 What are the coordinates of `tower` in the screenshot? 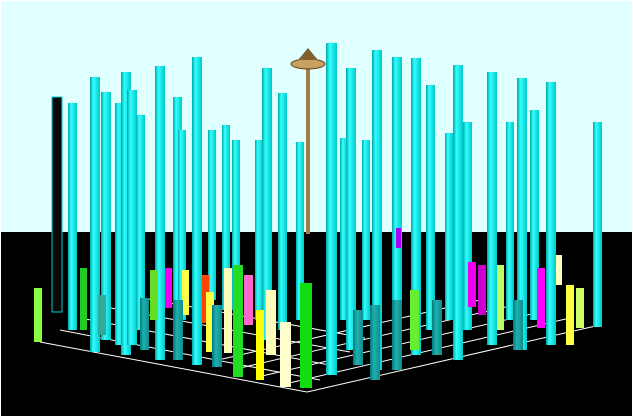 It's located at (308, 141).